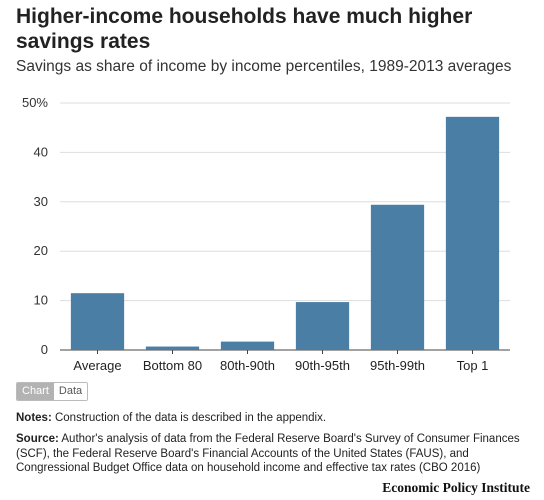 This screenshot has width=544, height=500. I want to click on chart-view-button: Chart, so click(35, 391).